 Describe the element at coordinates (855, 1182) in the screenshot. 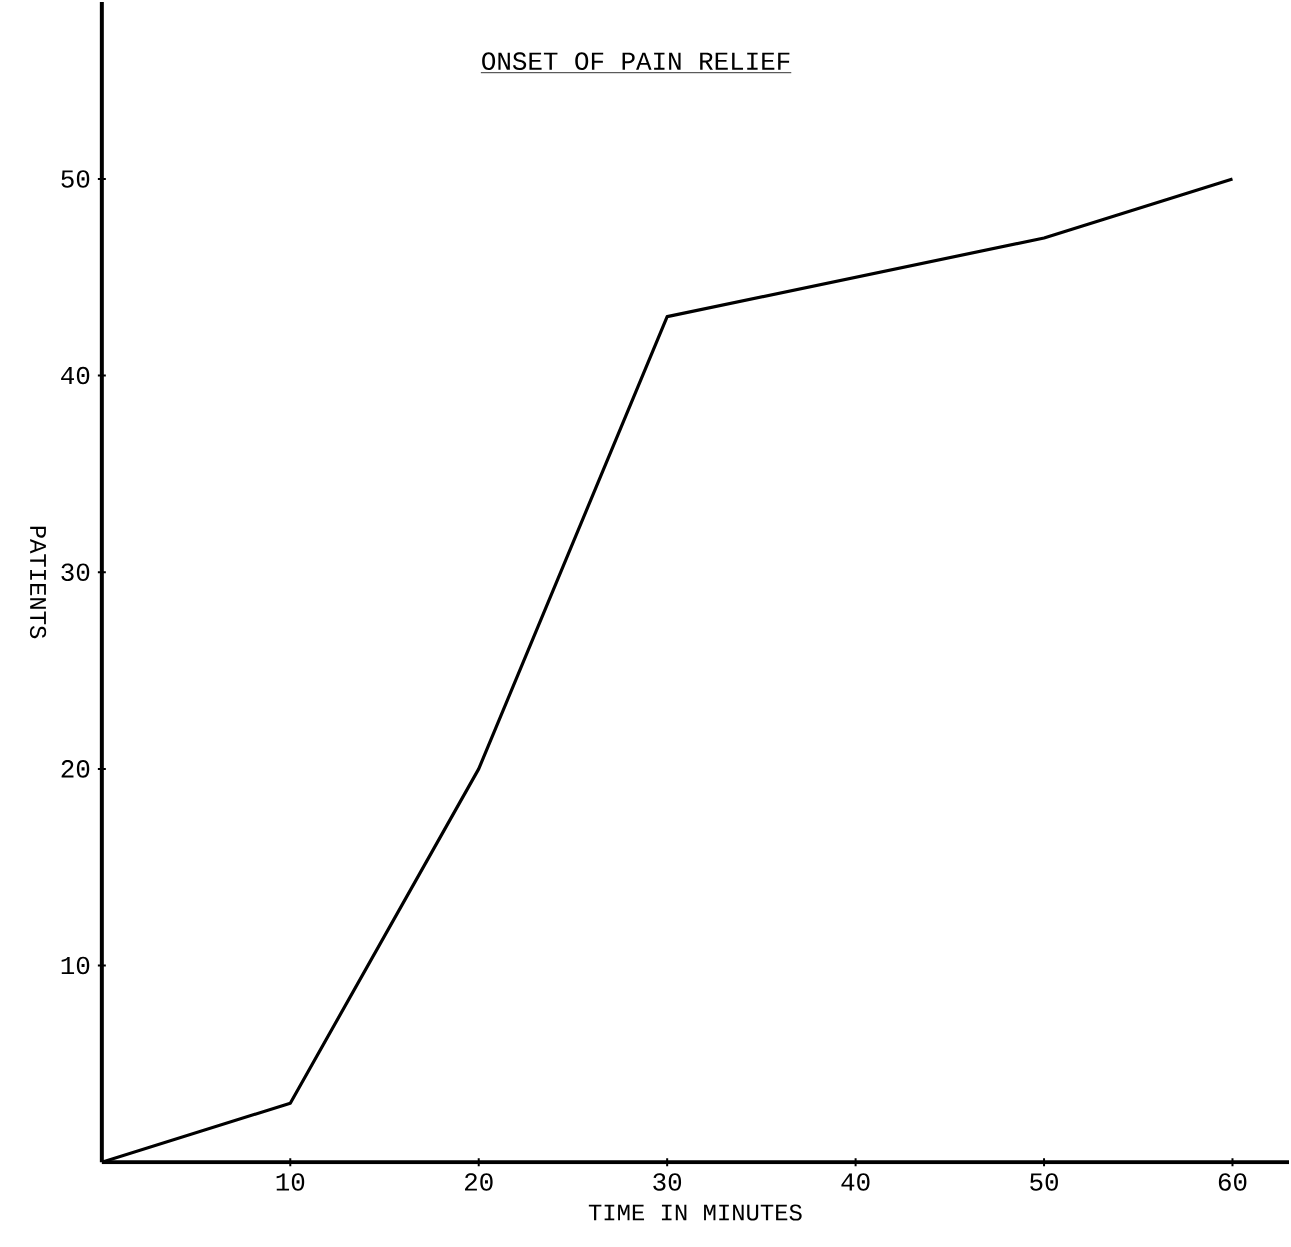

I see `x-tick-label: 40` at that location.